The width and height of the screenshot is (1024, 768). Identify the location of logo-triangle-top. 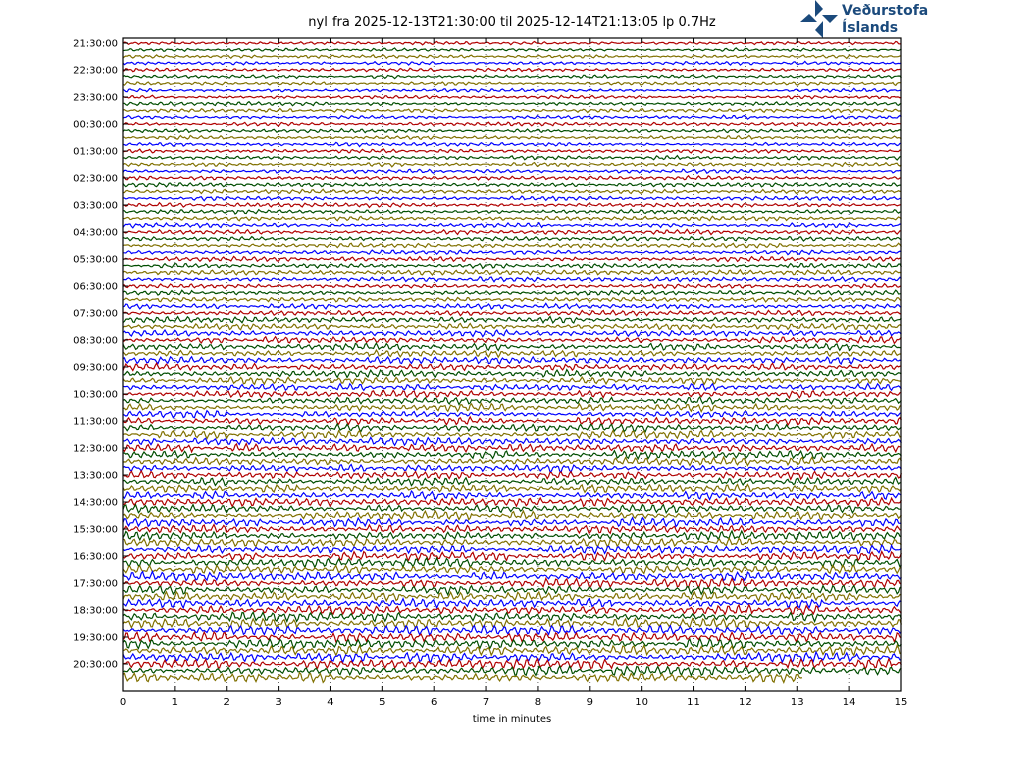
(819, 8).